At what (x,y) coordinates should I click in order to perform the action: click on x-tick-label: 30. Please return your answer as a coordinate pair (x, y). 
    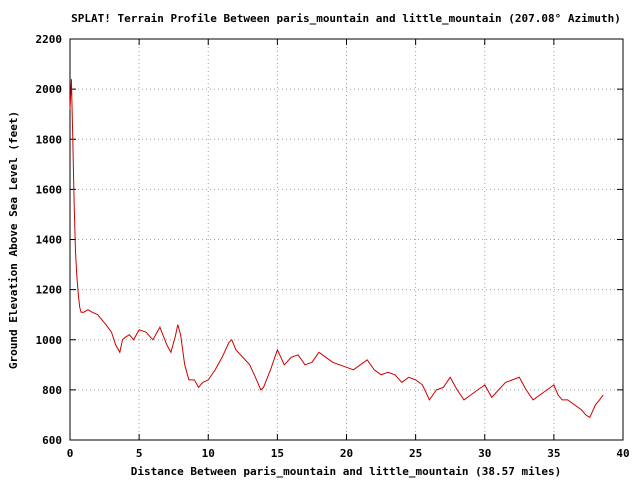
    Looking at the image, I should click on (484, 453).